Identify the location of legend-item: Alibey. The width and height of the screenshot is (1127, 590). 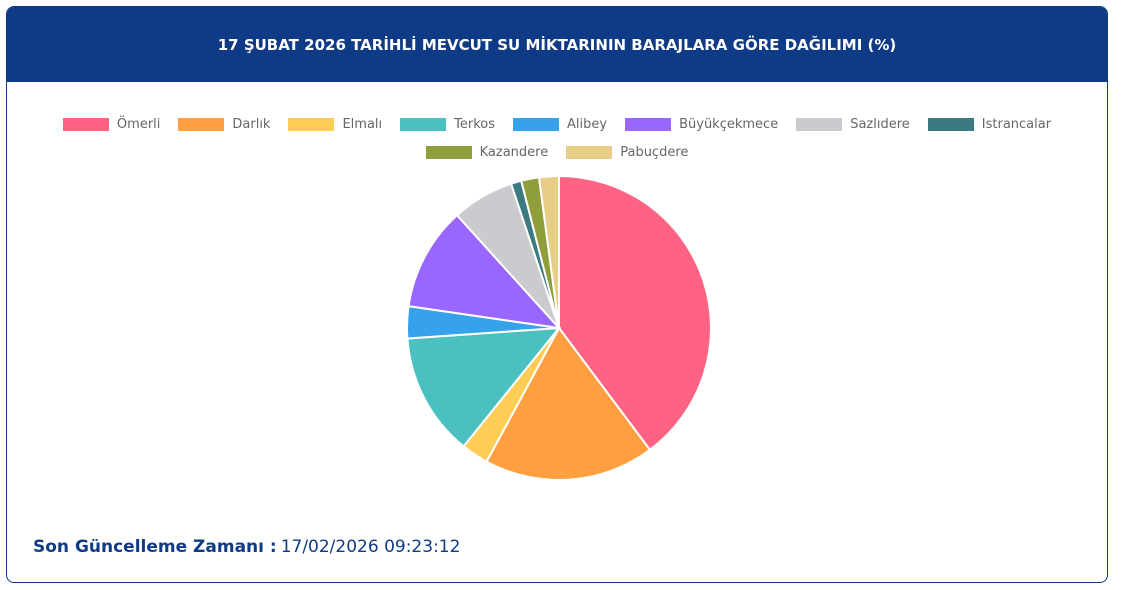
(560, 124).